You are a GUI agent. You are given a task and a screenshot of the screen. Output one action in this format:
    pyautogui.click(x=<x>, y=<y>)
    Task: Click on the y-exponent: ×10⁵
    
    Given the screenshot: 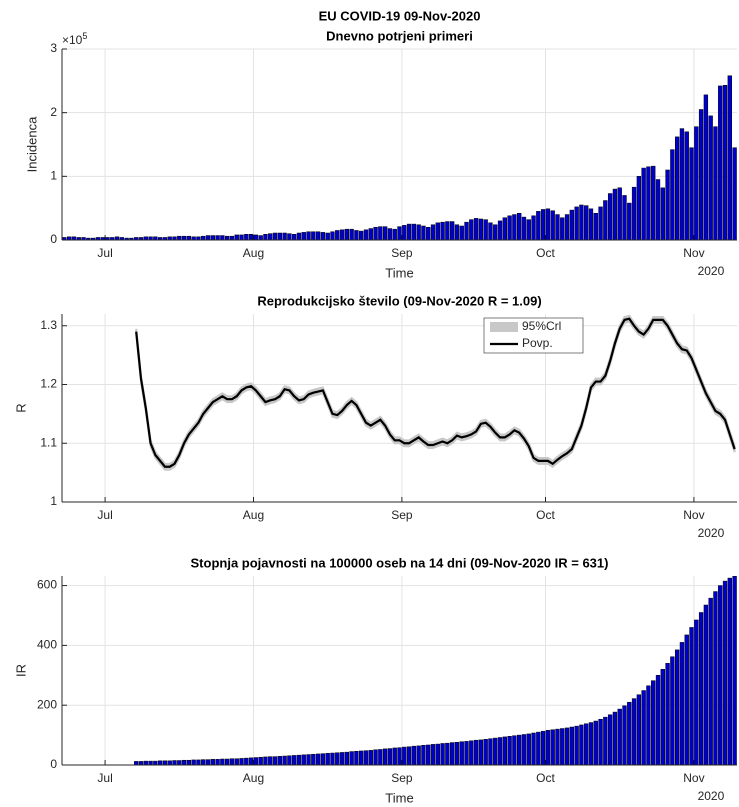 What is the action you would take?
    pyautogui.click(x=74, y=39)
    